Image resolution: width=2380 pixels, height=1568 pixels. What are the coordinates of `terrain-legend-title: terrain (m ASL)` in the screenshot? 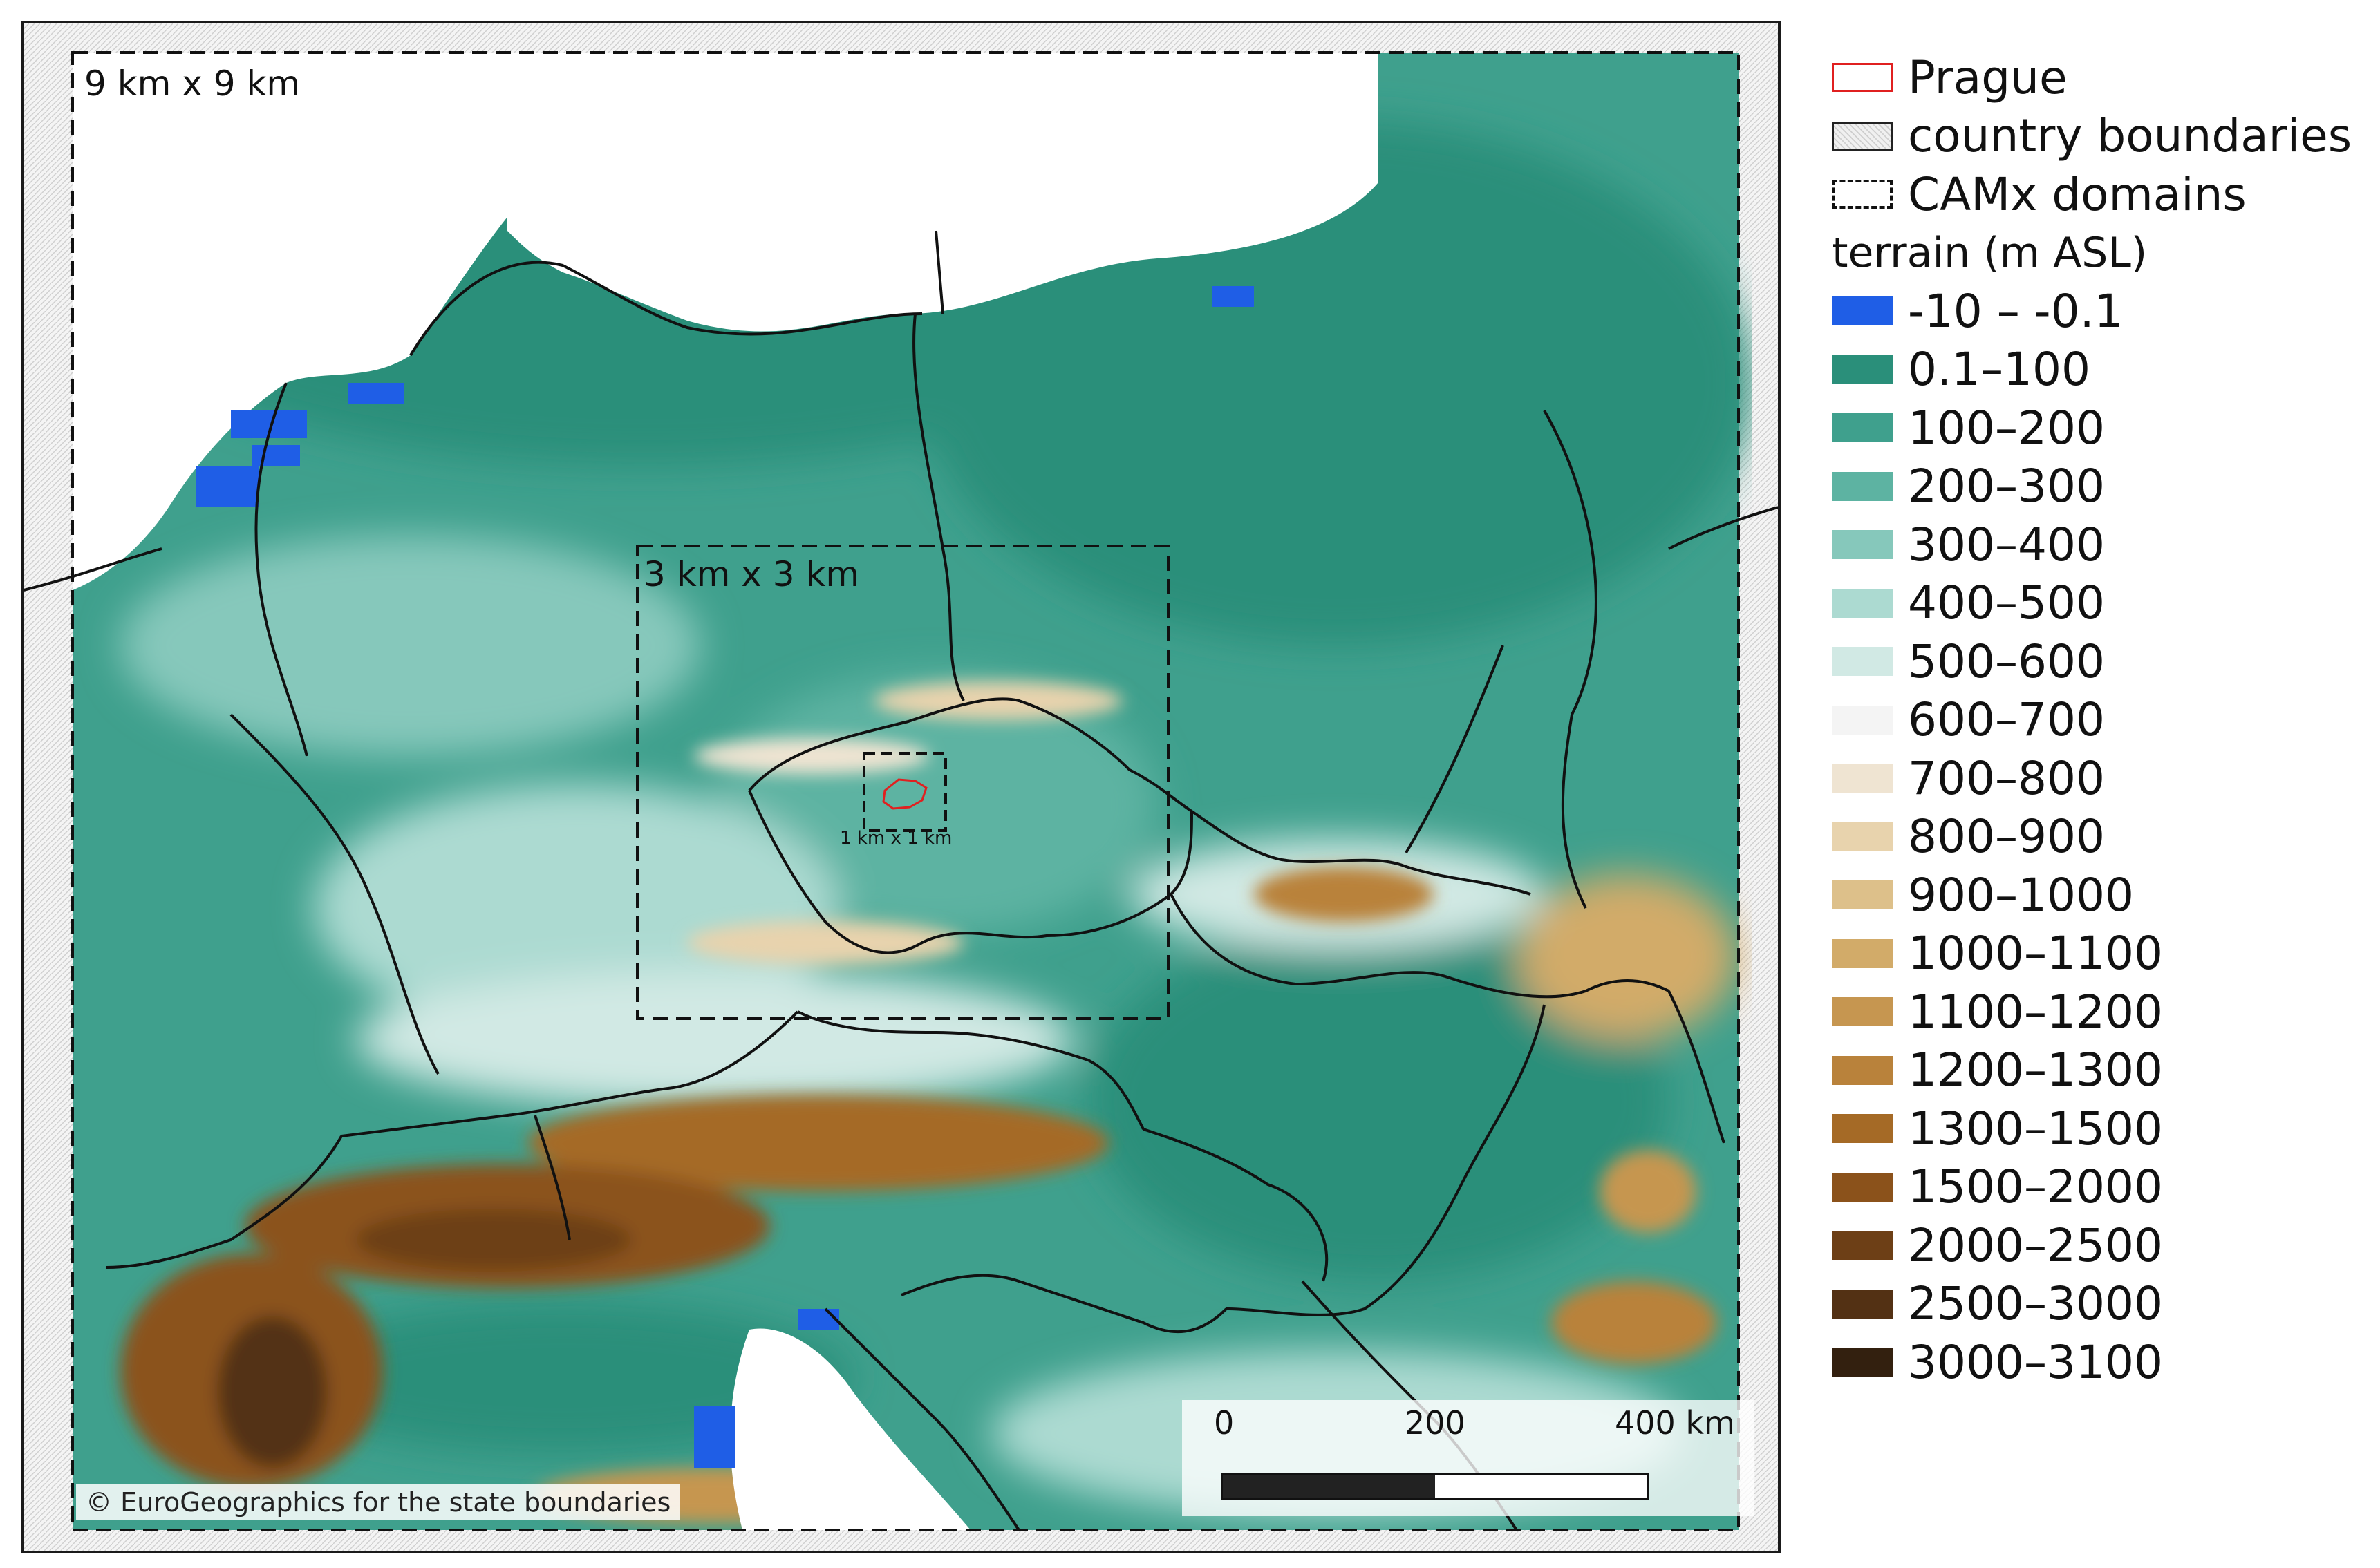 It's located at (1990, 252).